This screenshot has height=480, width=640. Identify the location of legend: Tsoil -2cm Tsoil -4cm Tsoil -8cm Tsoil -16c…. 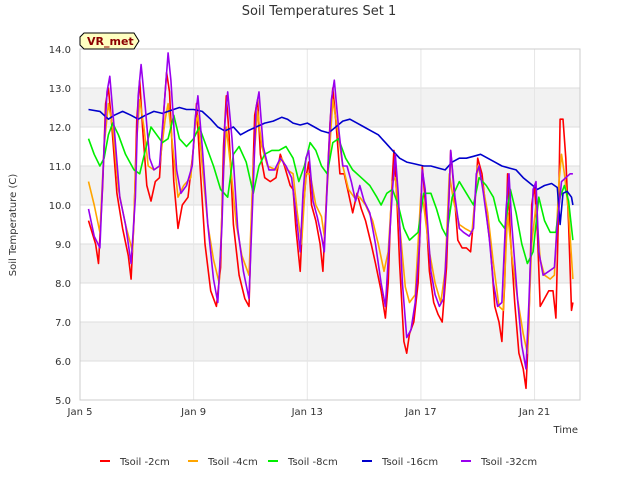
(318, 462).